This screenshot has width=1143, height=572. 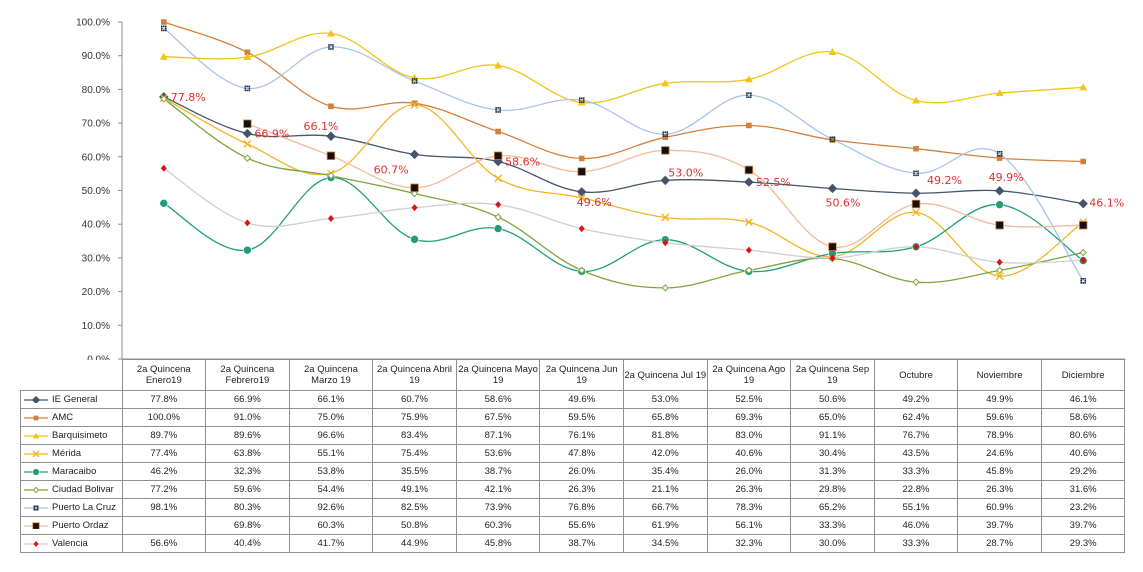 I want to click on legend-entry: Puerto Ordaz, so click(x=71, y=525).